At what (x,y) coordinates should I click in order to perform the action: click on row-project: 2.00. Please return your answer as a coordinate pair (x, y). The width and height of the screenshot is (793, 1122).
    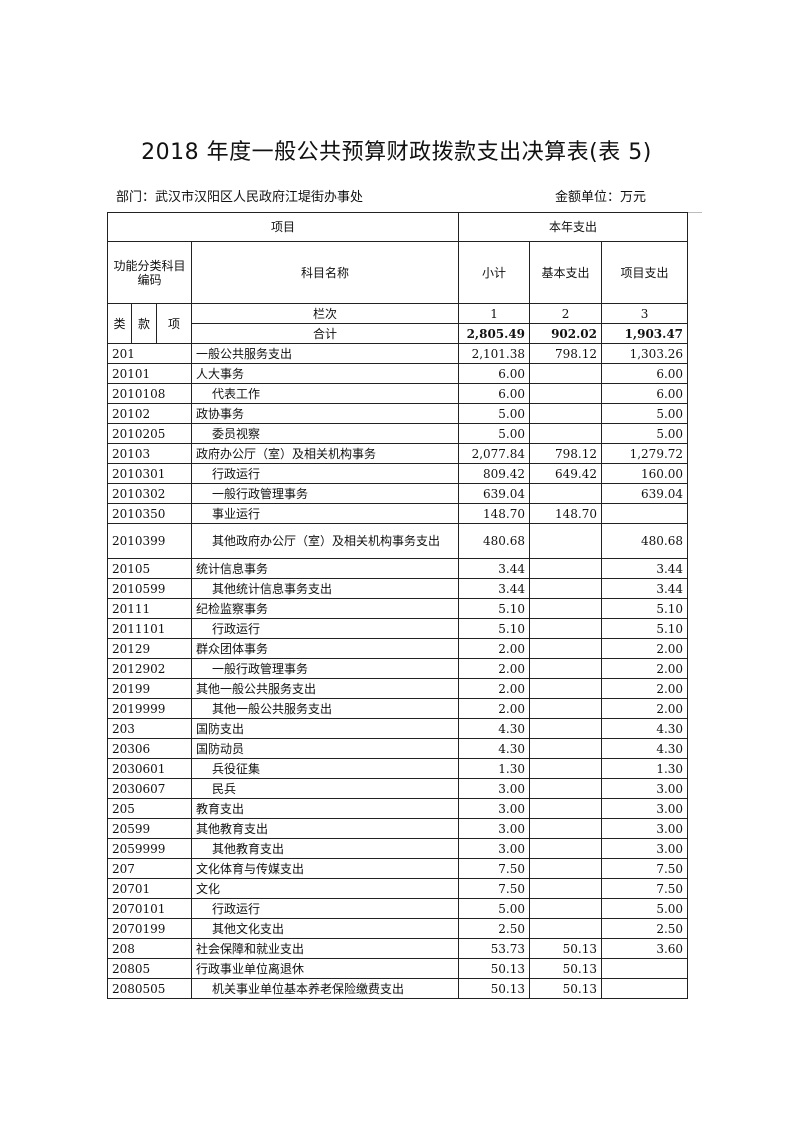
    Looking at the image, I should click on (645, 708).